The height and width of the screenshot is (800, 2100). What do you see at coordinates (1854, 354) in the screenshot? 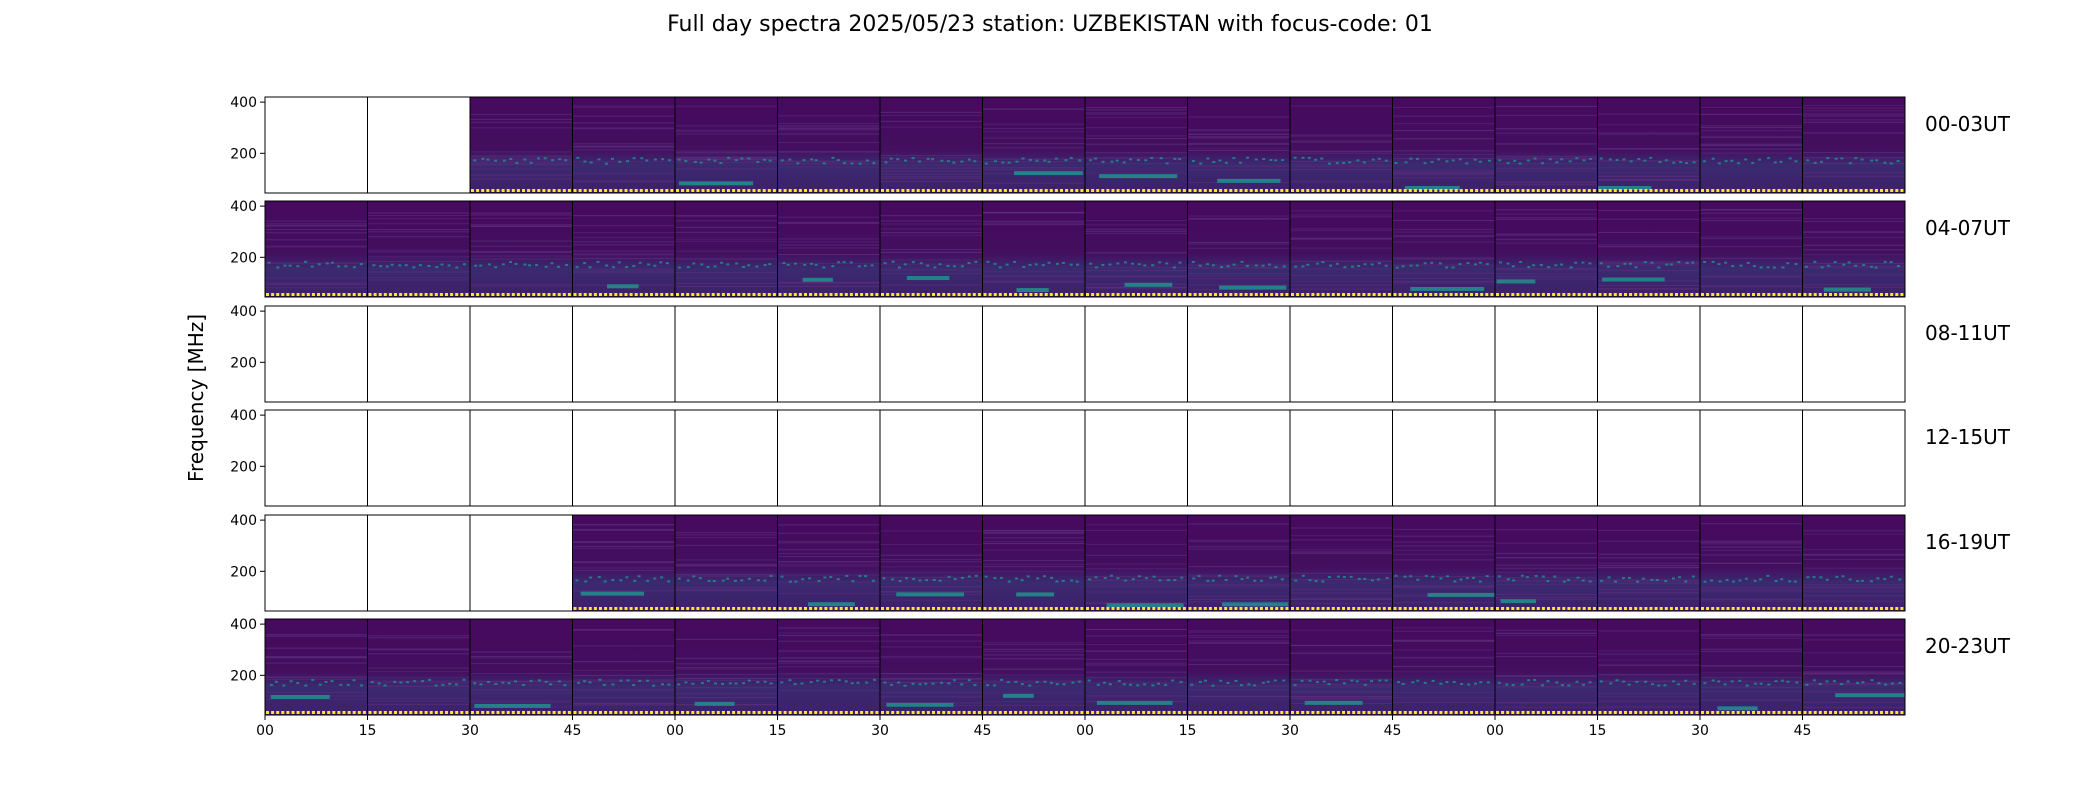
I see `spectrogram-panel` at bounding box center [1854, 354].